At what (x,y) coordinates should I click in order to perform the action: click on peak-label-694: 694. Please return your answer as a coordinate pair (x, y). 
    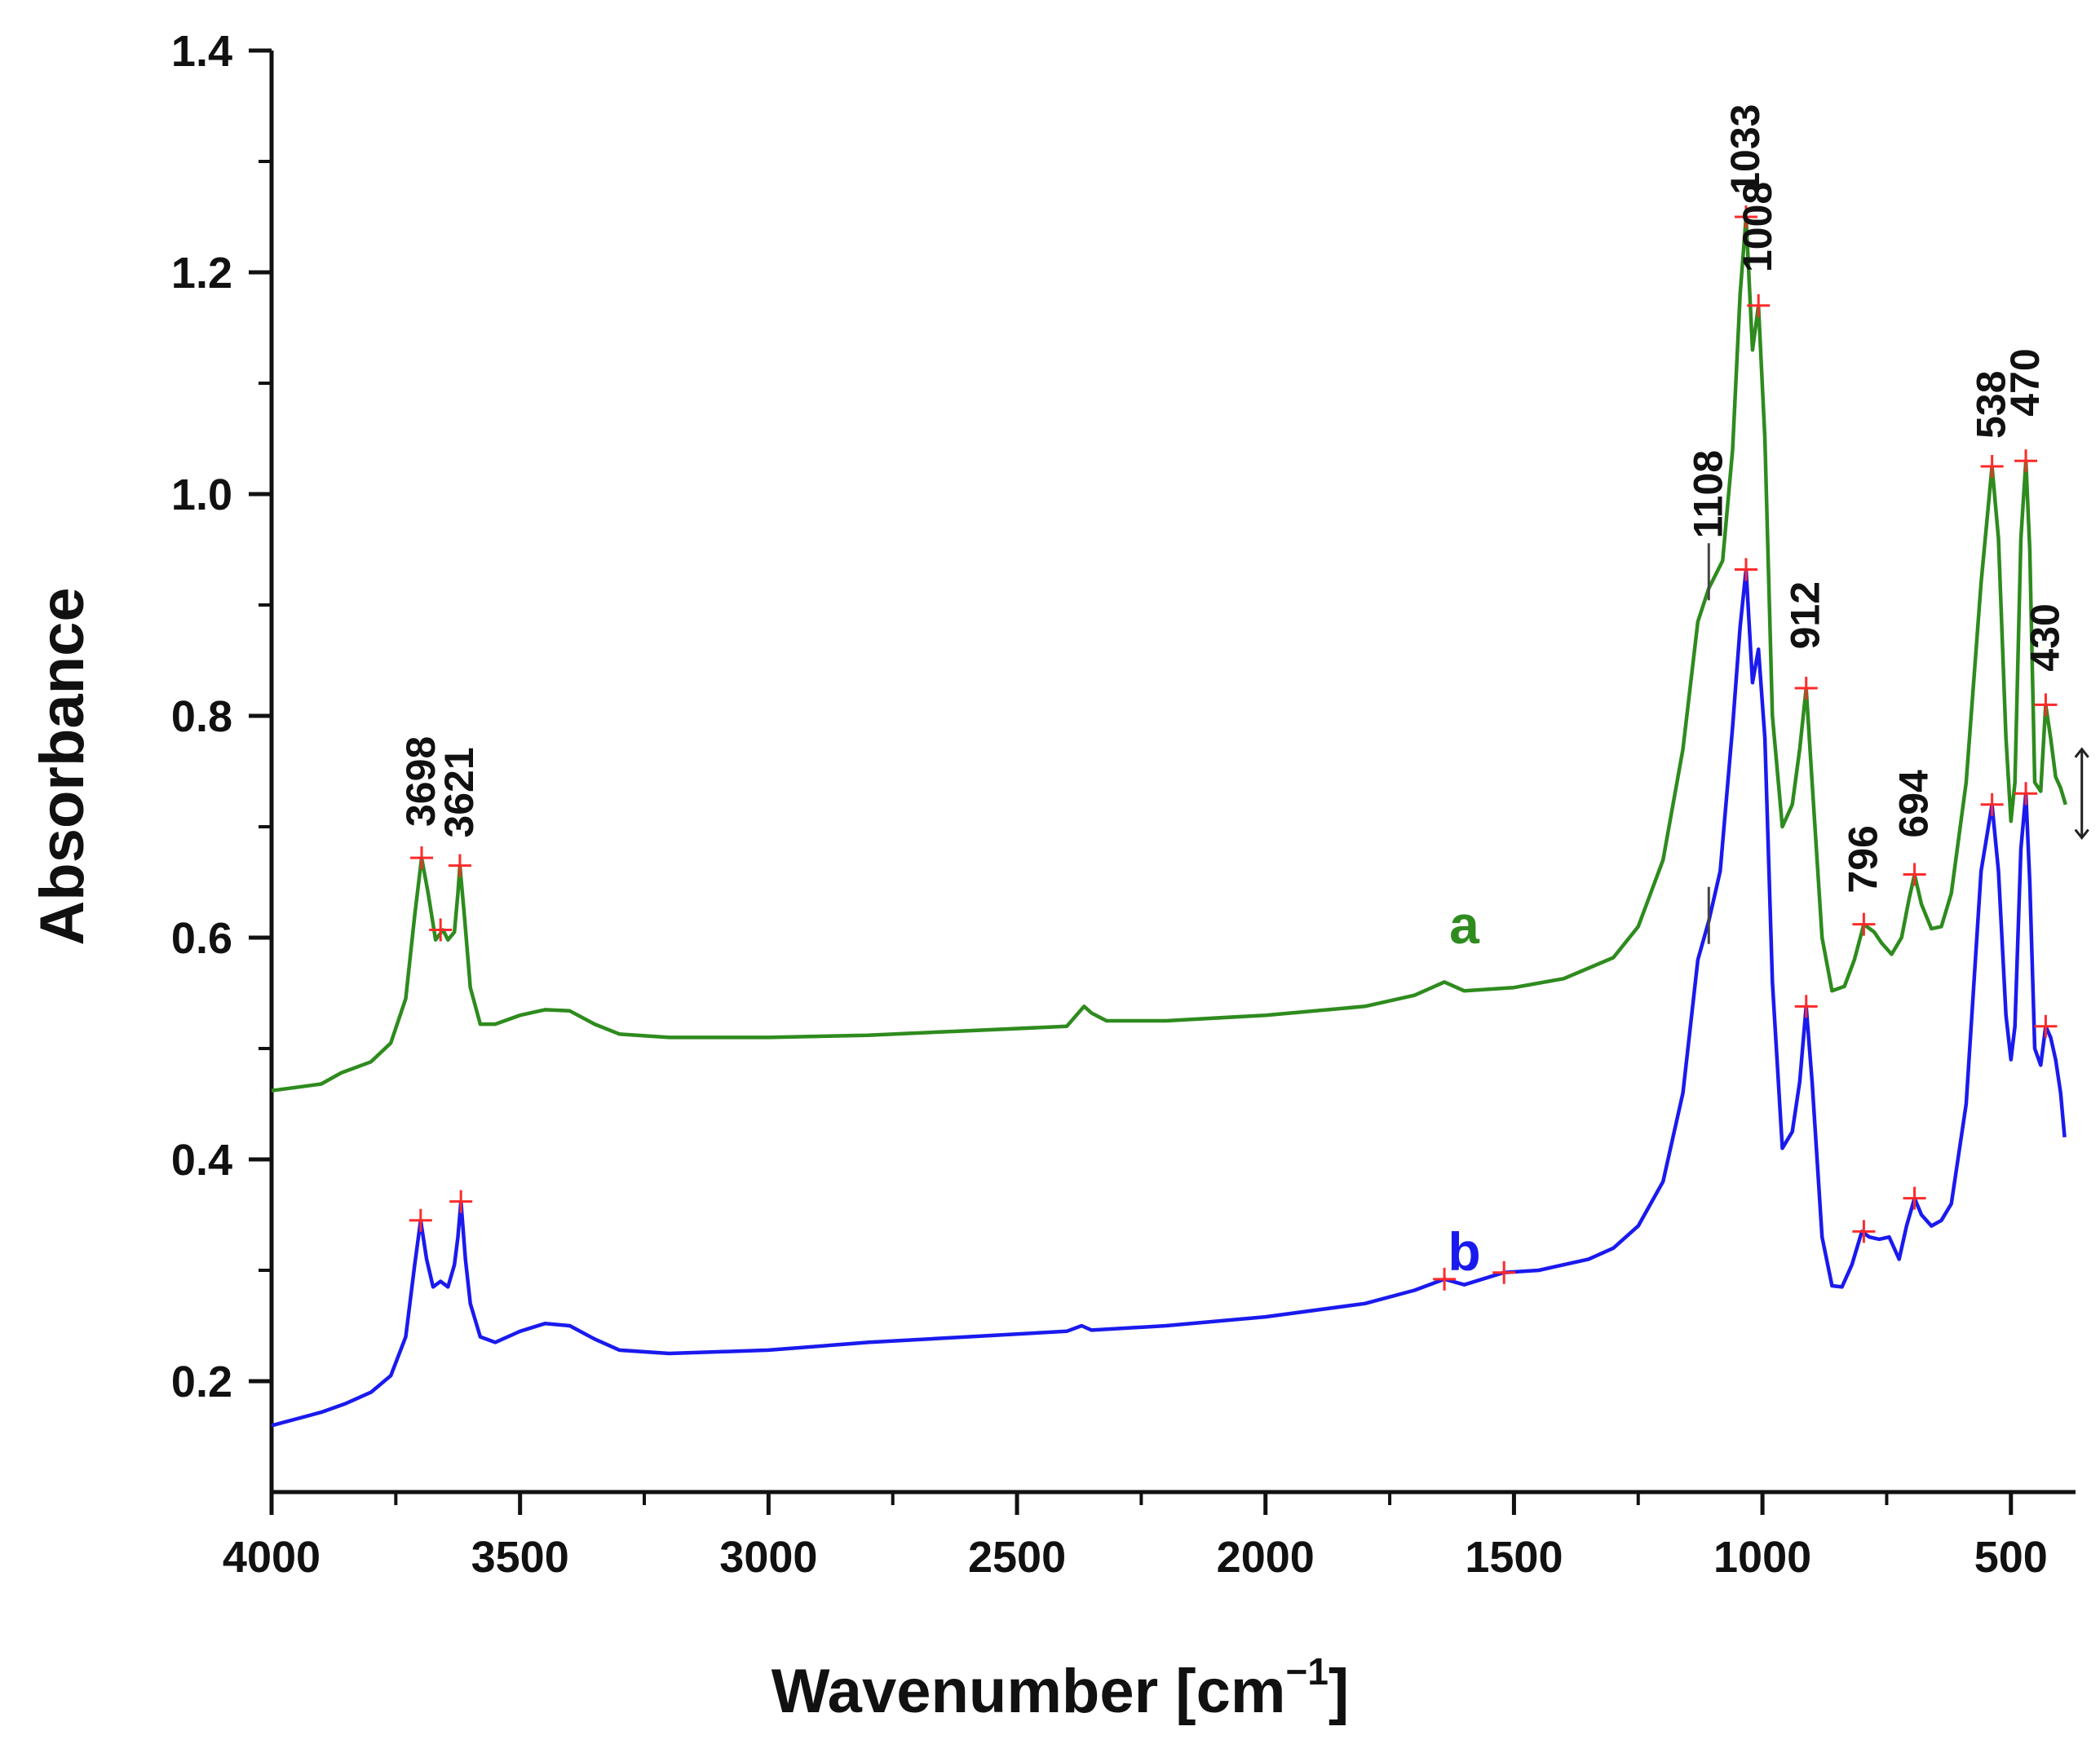
    Looking at the image, I should click on (1914, 804).